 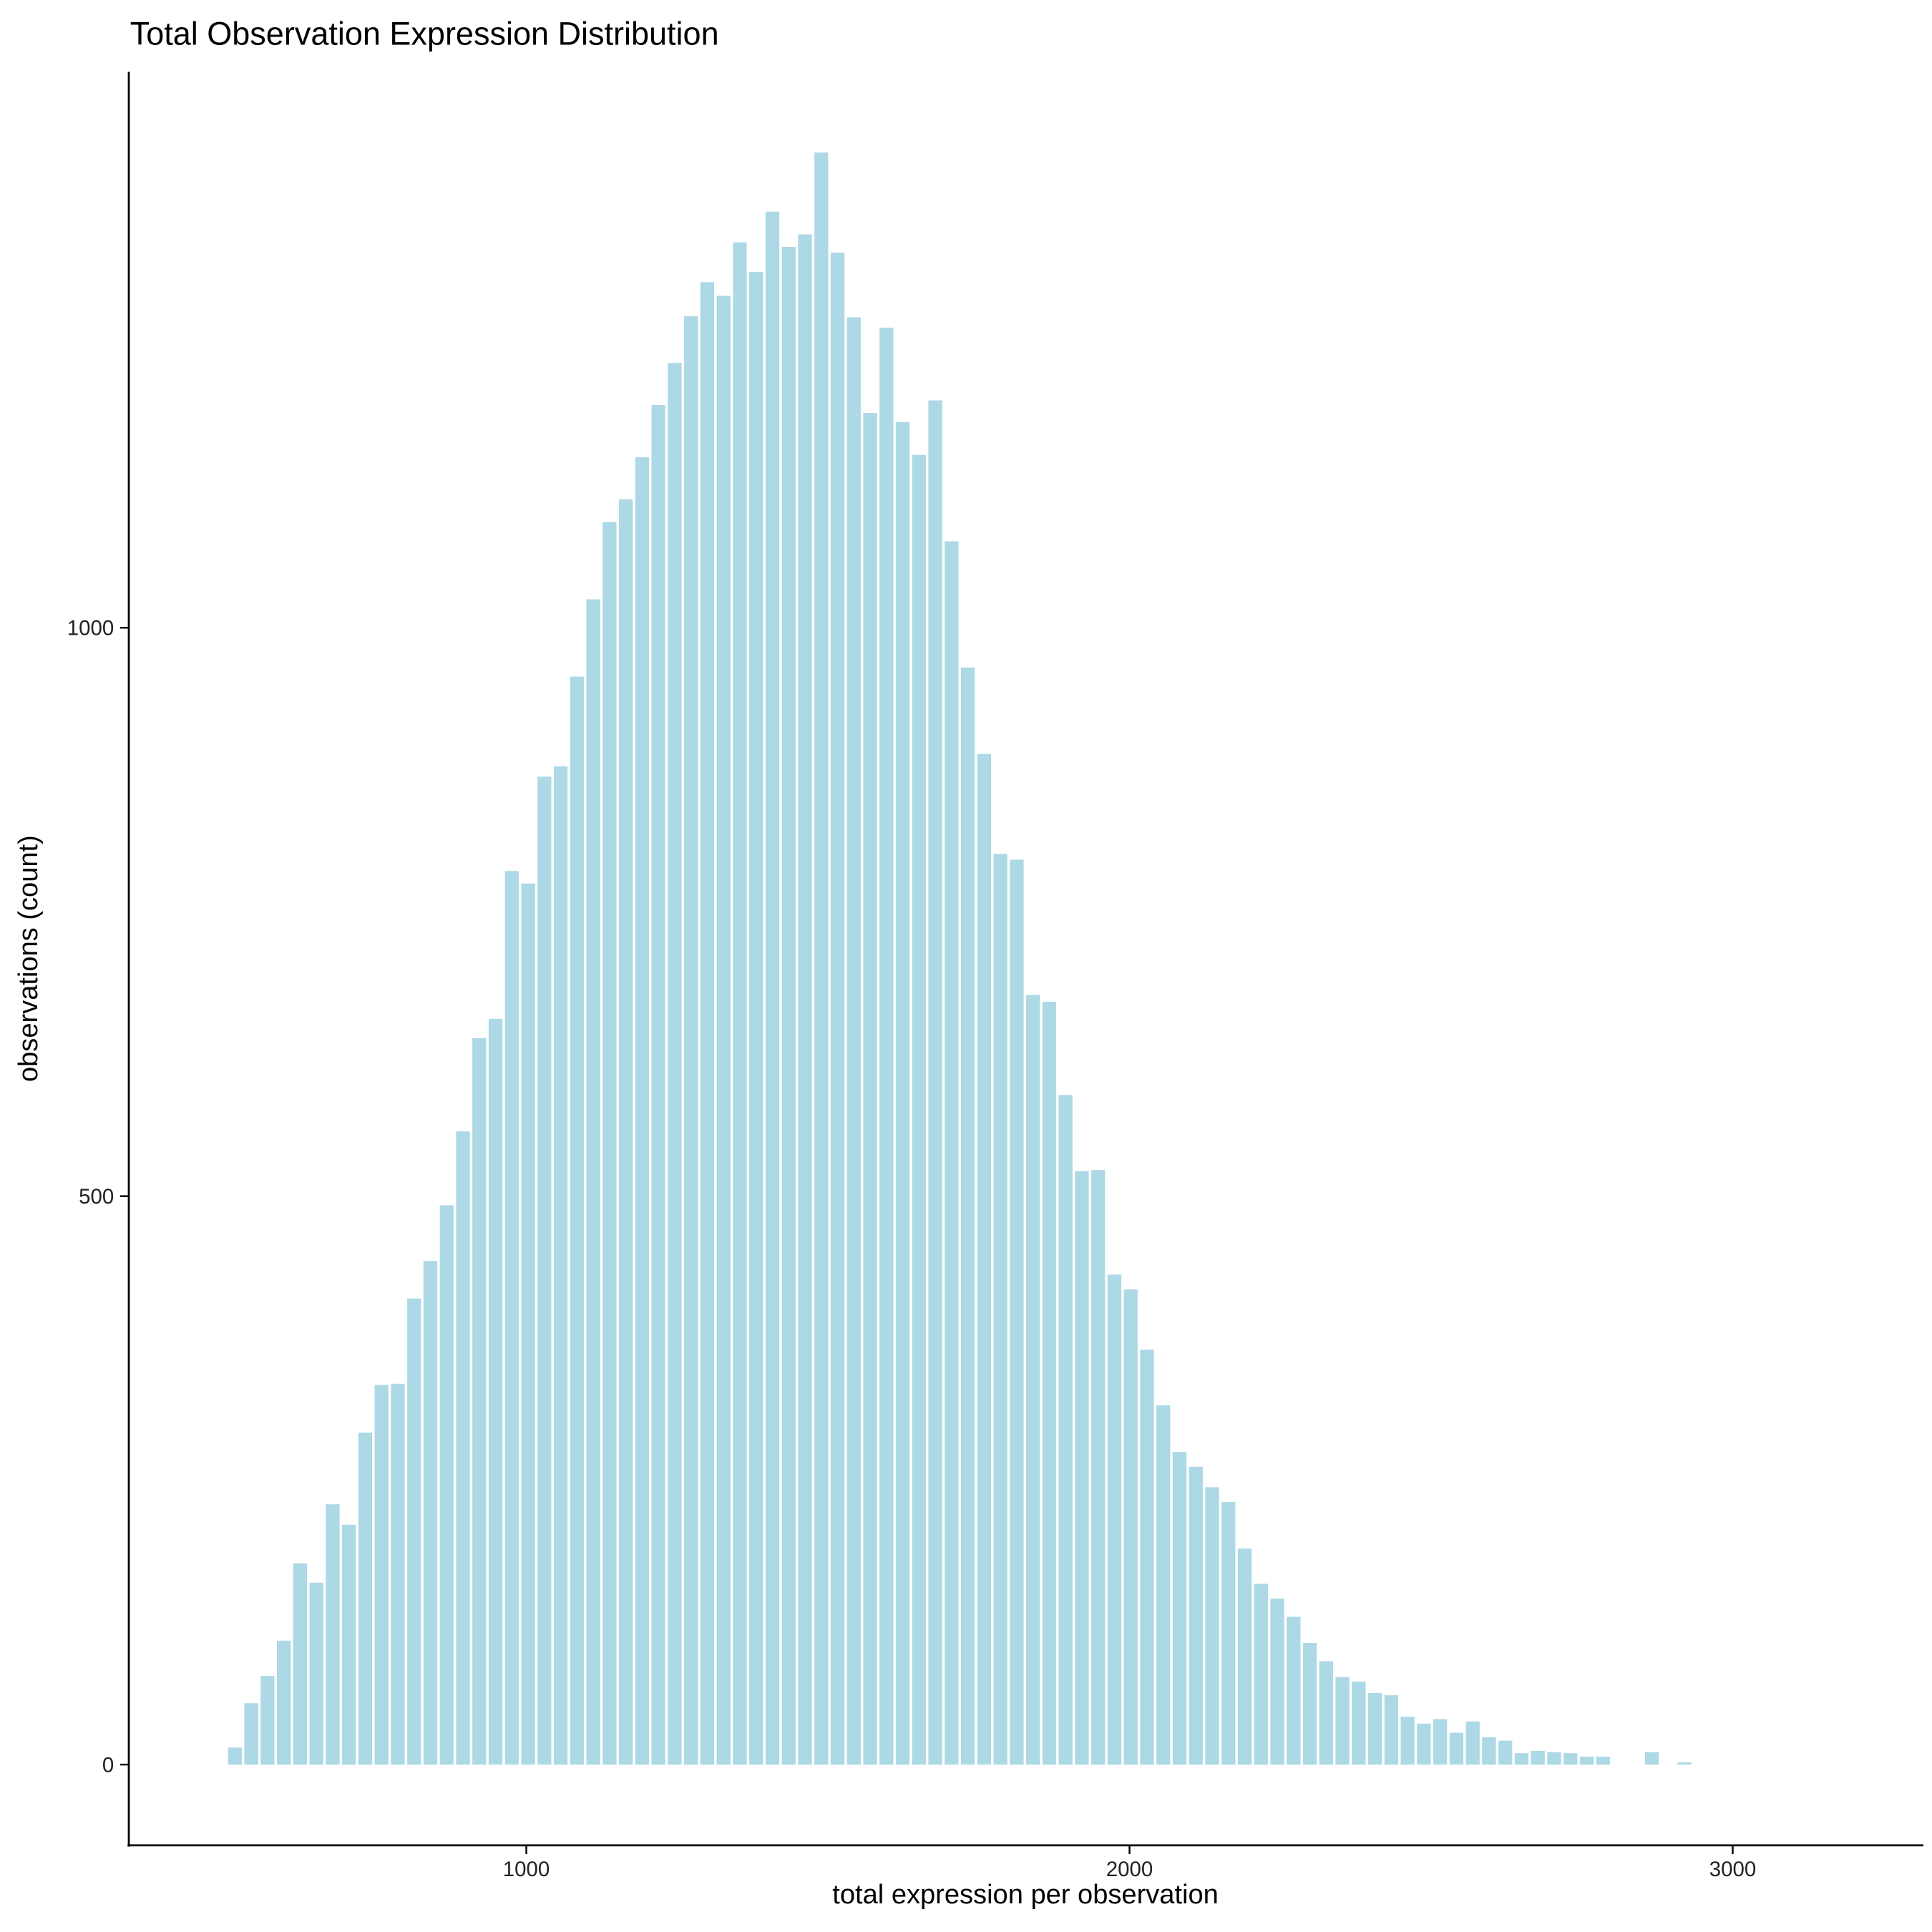 What do you see at coordinates (108, 1765) in the screenshot?
I see `y-tick-label: 0` at bounding box center [108, 1765].